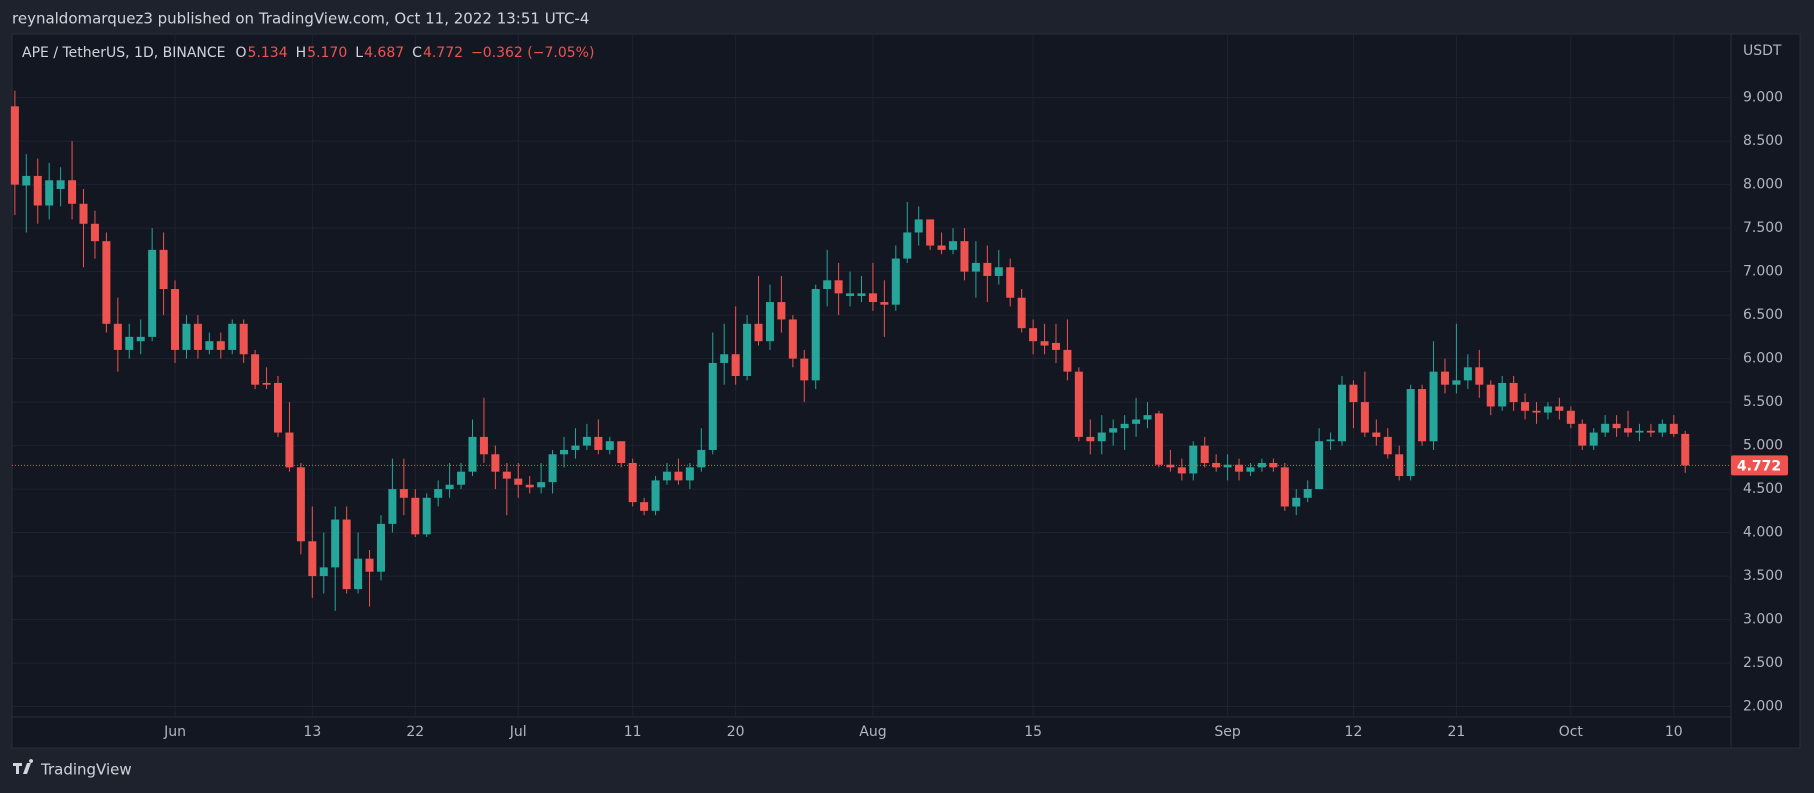 This screenshot has width=1814, height=793. I want to click on logo-icon, so click(23, 766).